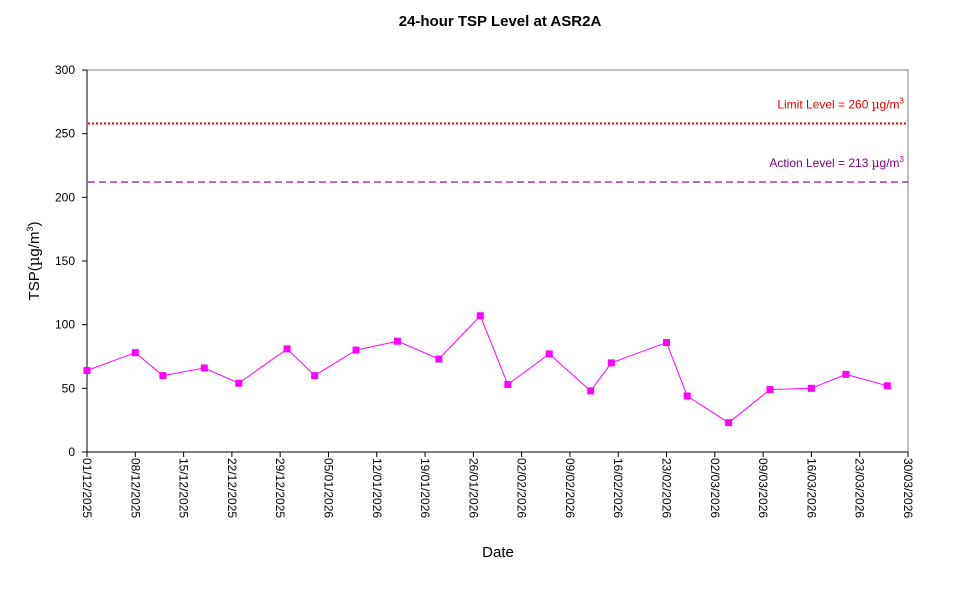 The image size is (967, 590). Describe the element at coordinates (377, 488) in the screenshot. I see `x-tick-label: 12/01/2026` at that location.